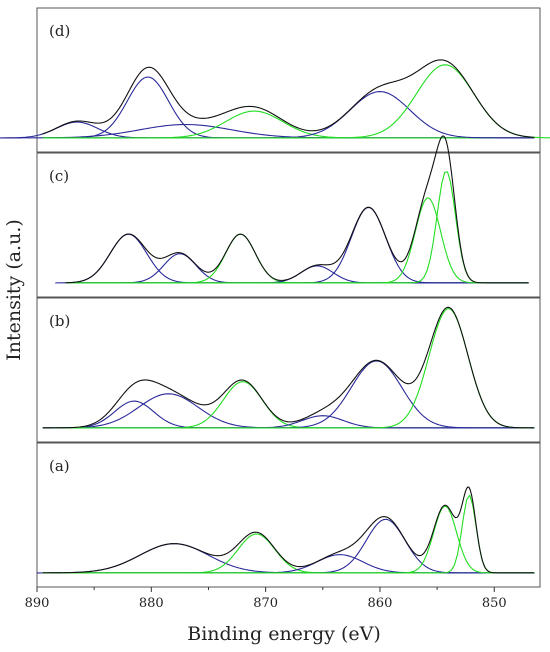 The image size is (550, 652). Describe the element at coordinates (380, 603) in the screenshot. I see `x-tick-label: 860` at that location.